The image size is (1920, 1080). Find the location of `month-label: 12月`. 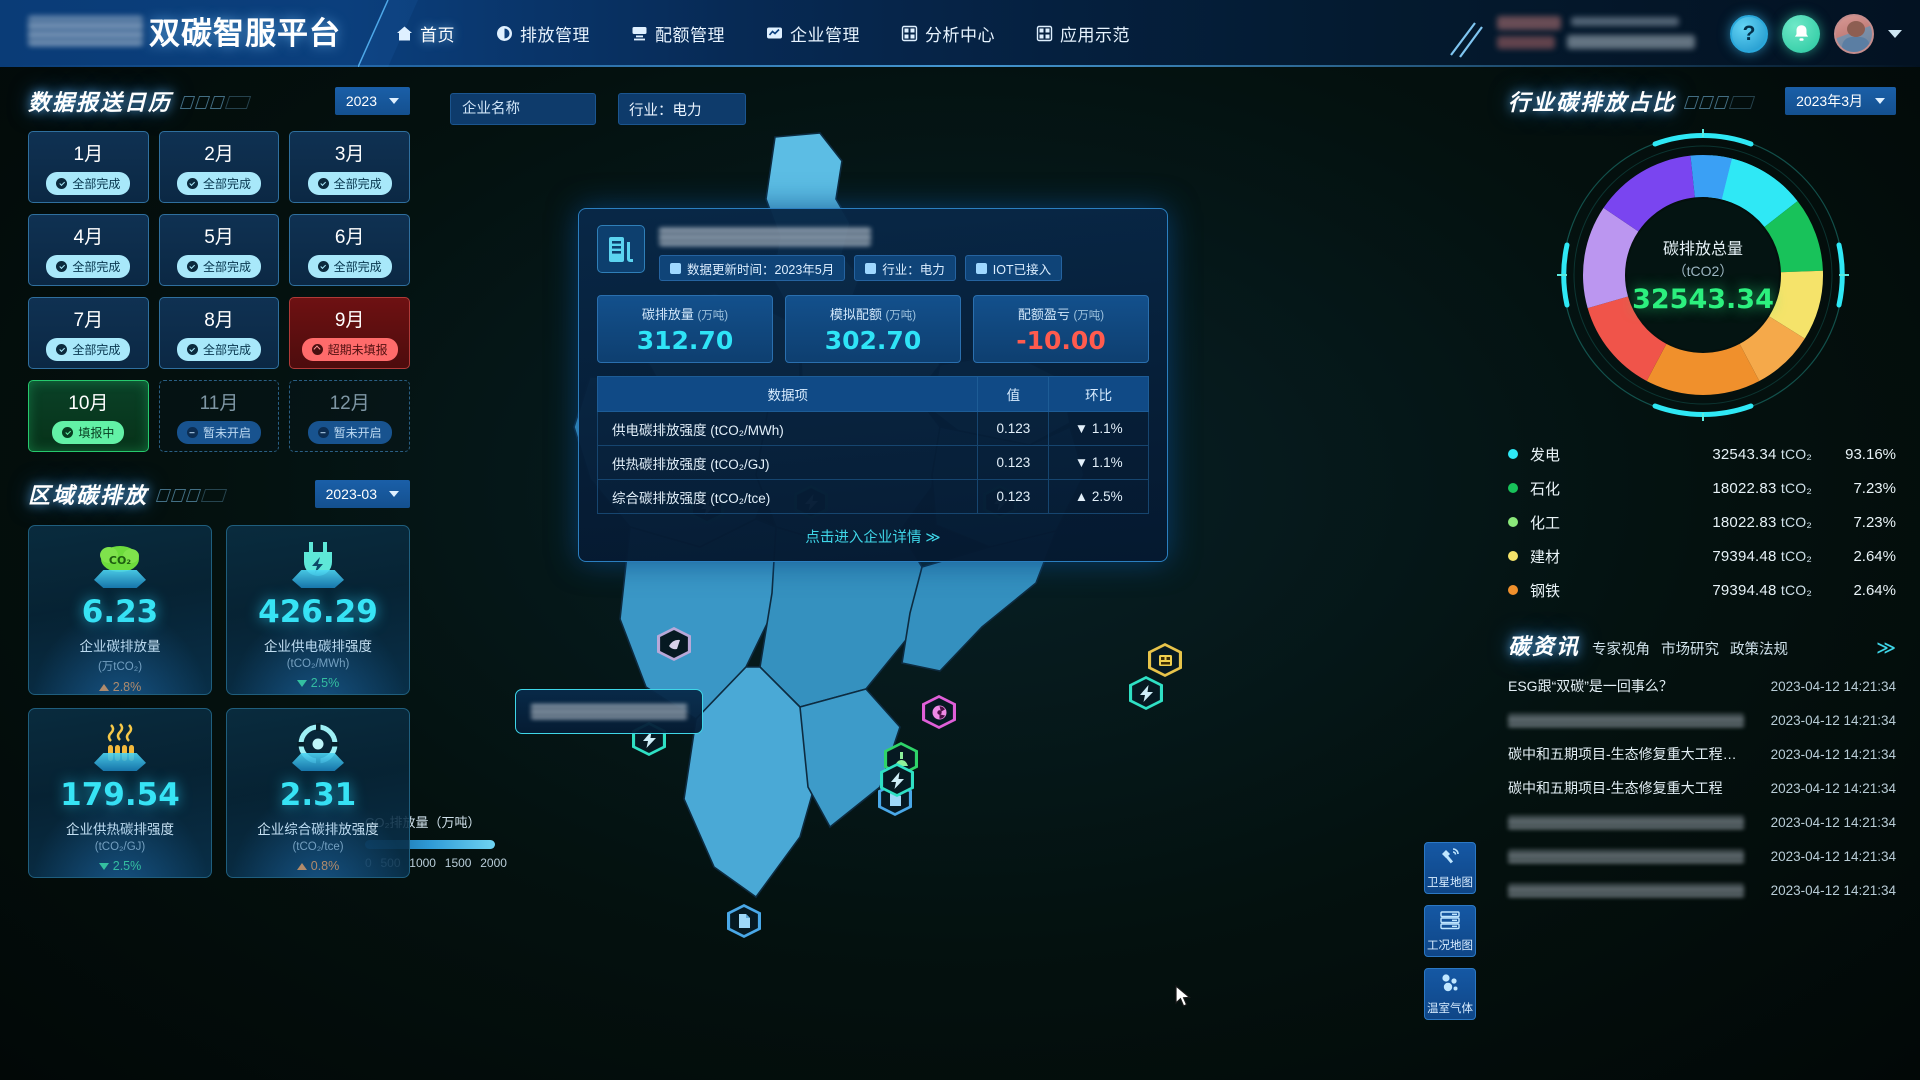

month-label: 12月 is located at coordinates (349, 403).